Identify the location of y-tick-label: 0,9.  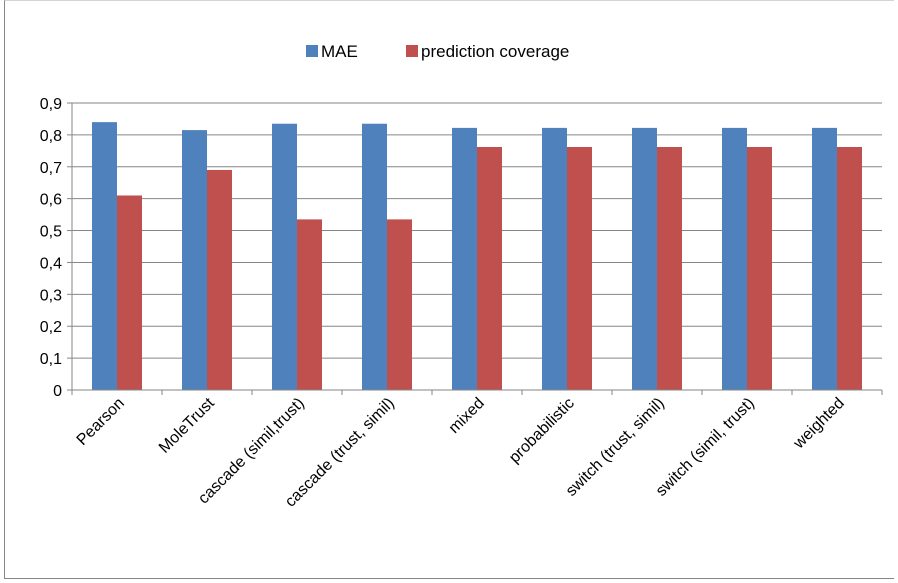
(51, 104).